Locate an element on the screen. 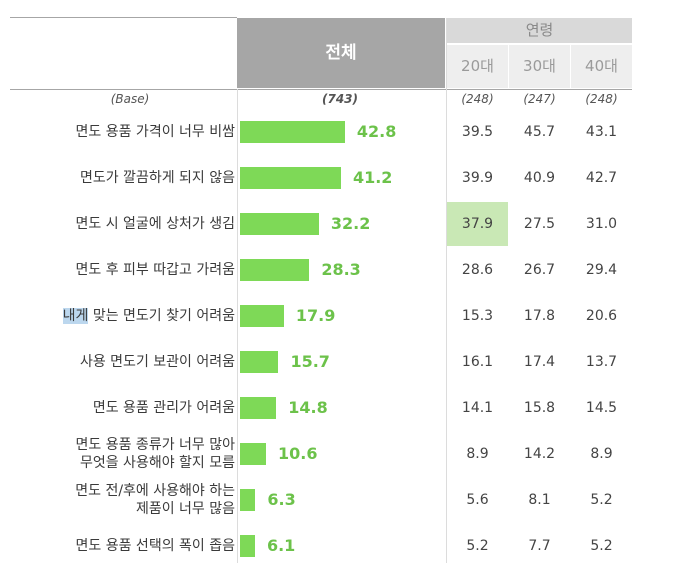 This screenshot has width=680, height=563. age-column-label: 40대 is located at coordinates (601, 66).